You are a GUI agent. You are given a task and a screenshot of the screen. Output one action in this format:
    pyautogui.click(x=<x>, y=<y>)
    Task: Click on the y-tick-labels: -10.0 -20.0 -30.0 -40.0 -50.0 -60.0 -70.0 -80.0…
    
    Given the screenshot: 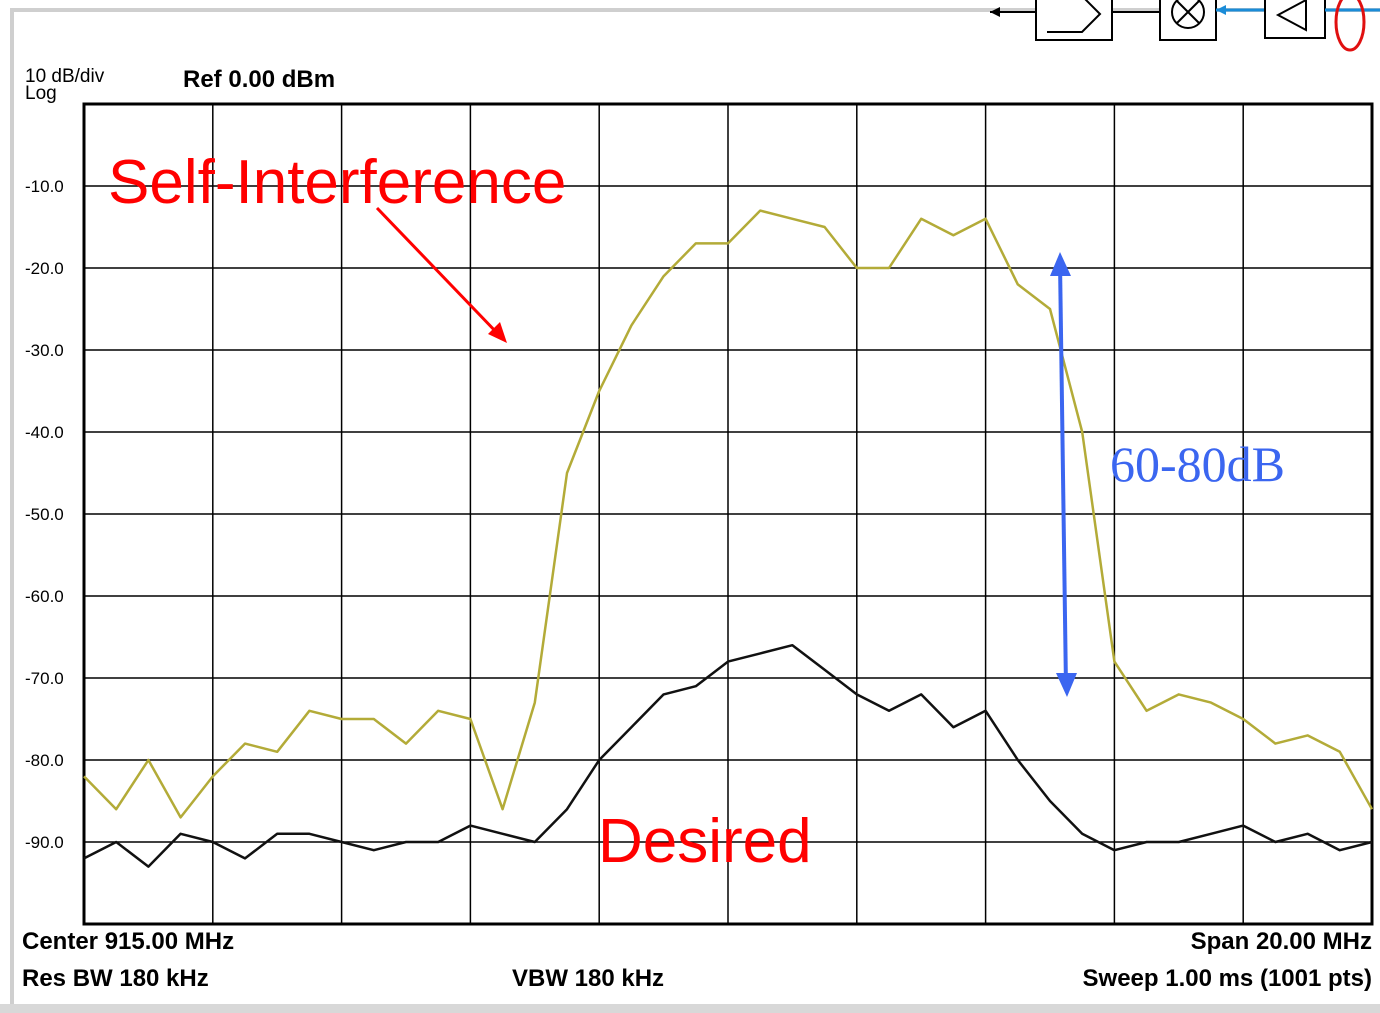 What is the action you would take?
    pyautogui.click(x=44, y=514)
    